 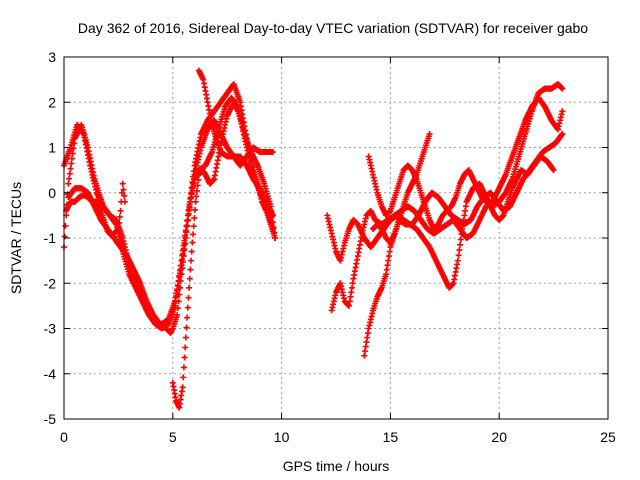 I want to click on y-tick-label: -2, so click(x=50, y=283).